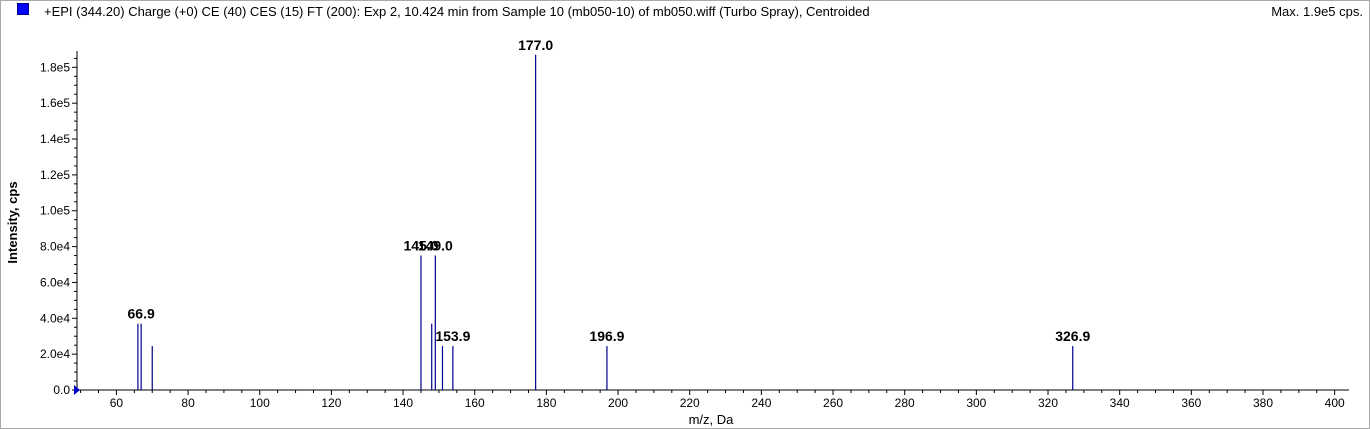 The width and height of the screenshot is (1370, 429). What do you see at coordinates (1317, 11) in the screenshot?
I see `max-intensity-label: Max. 1.9e5 cps.` at bounding box center [1317, 11].